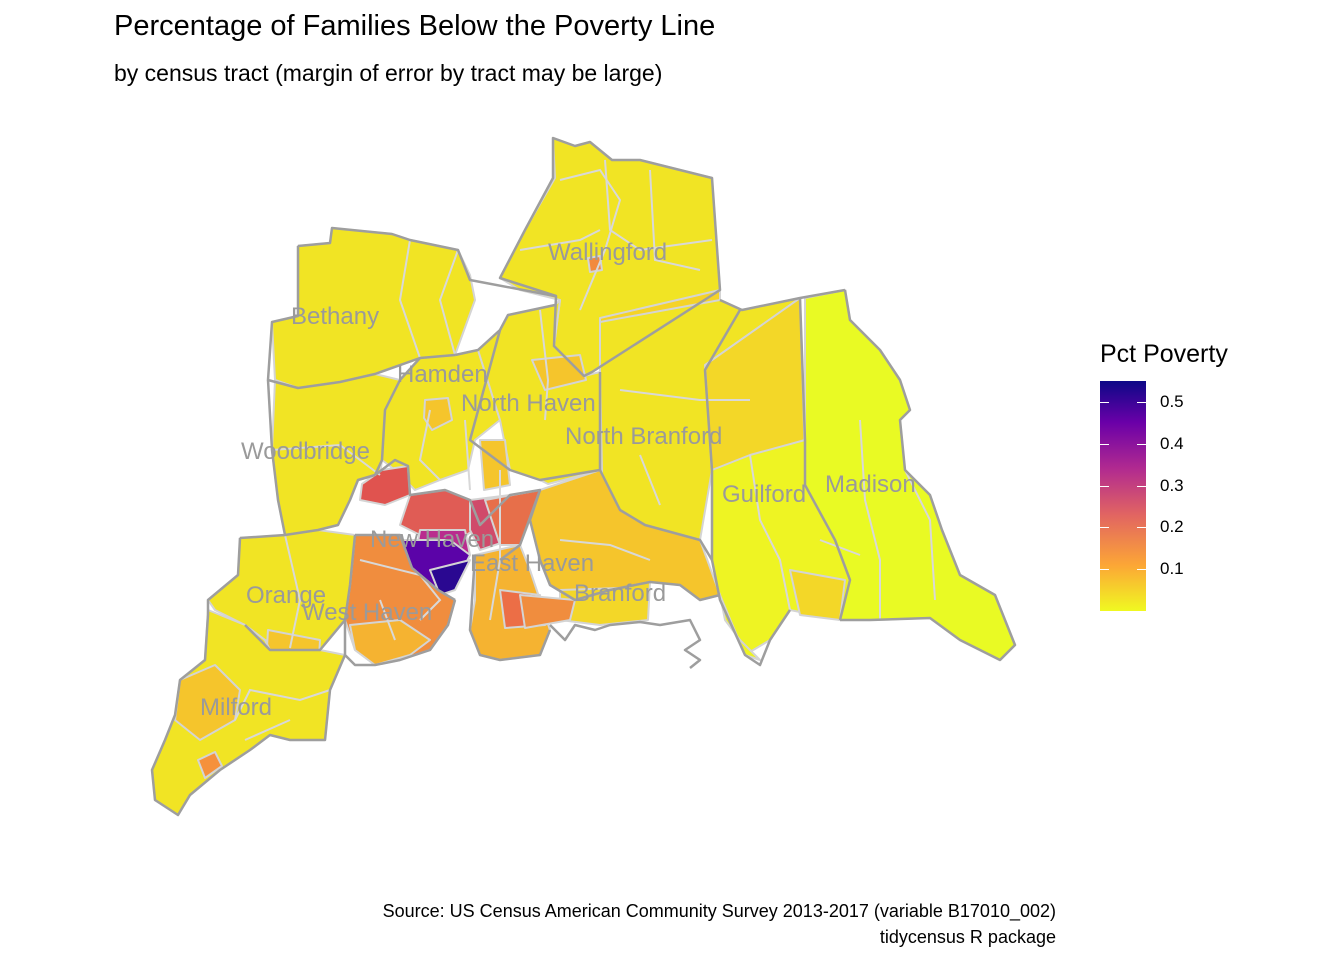  I want to click on tract-west-haven-south, so click(390, 642).